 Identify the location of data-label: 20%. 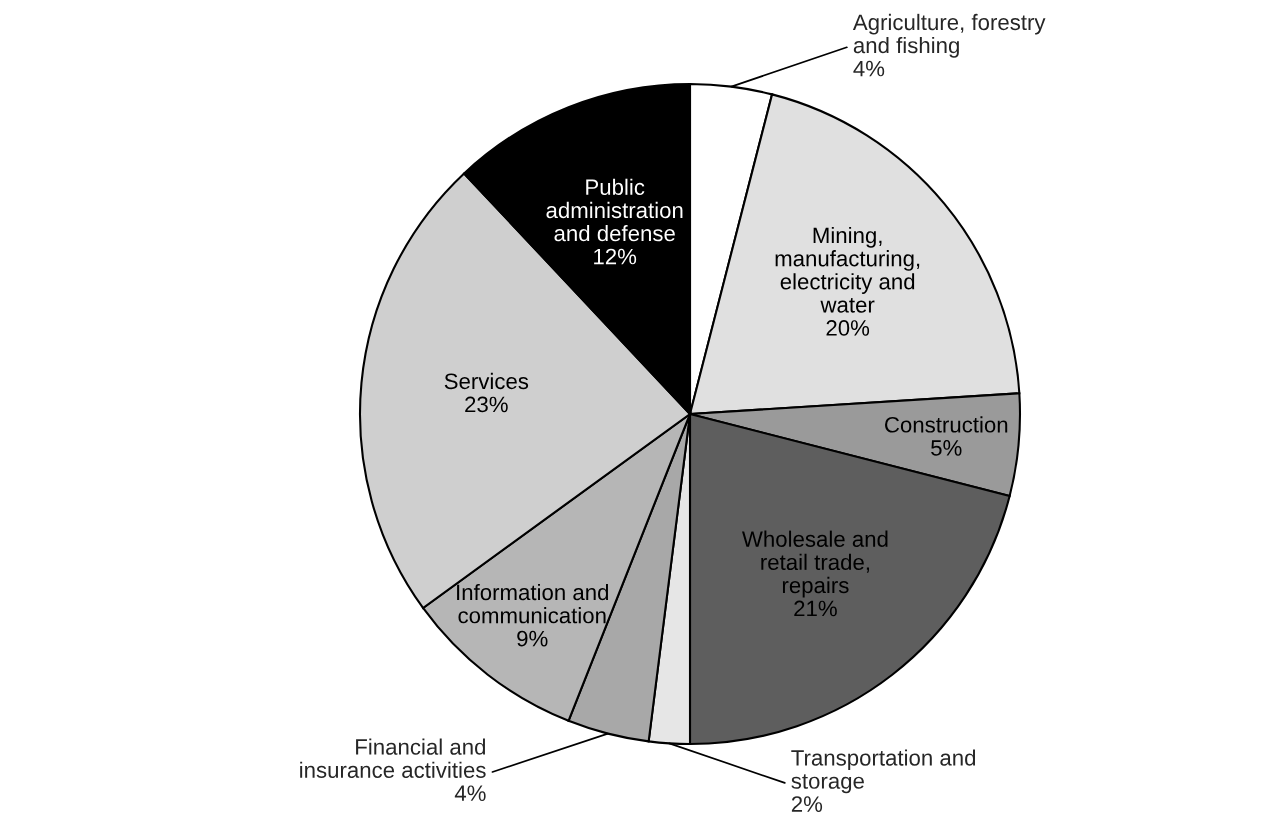
(848, 328).